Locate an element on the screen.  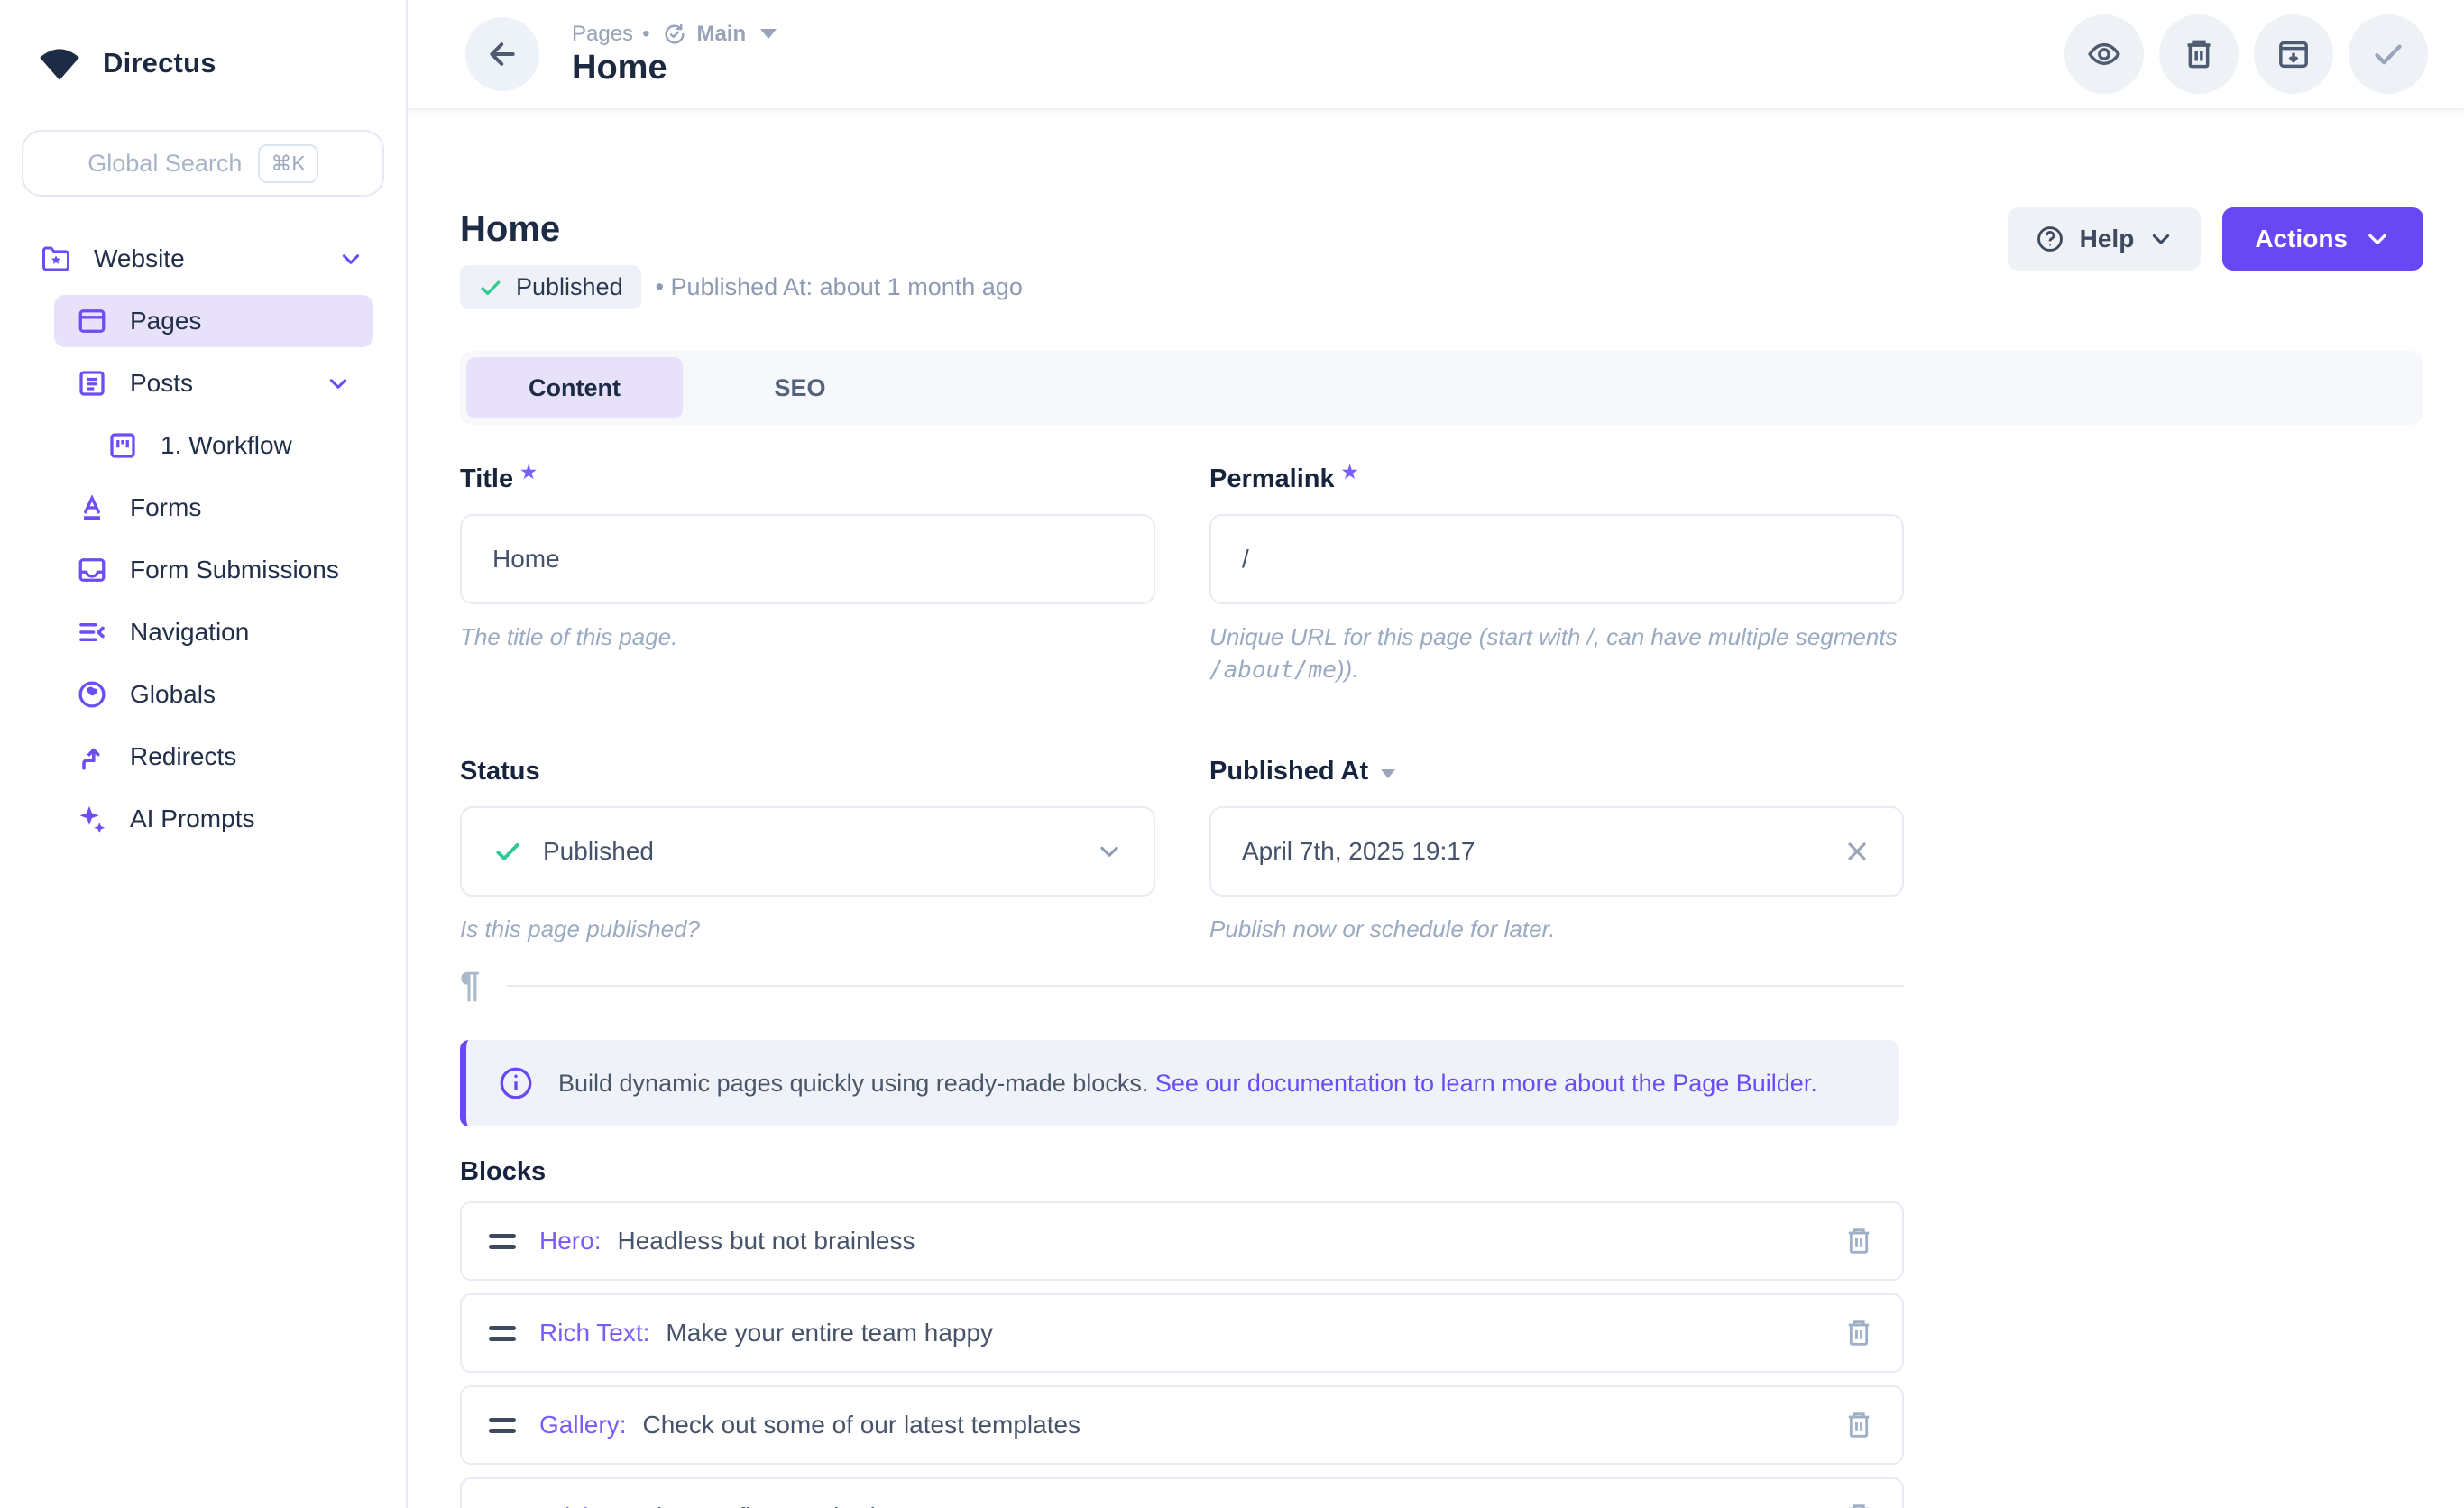
sidebar-item-redirects: Redirects is located at coordinates (214, 757).